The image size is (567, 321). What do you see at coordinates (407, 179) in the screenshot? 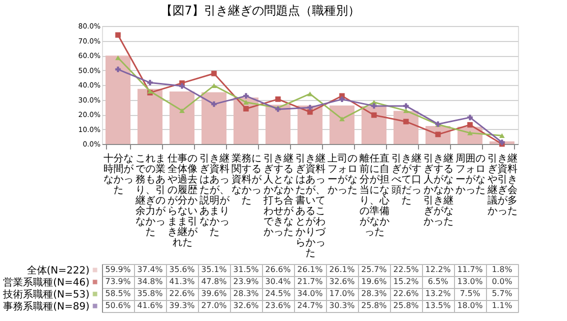
I see `x-tick-label: 引き継ぎがすべて口頭だった` at bounding box center [407, 179].